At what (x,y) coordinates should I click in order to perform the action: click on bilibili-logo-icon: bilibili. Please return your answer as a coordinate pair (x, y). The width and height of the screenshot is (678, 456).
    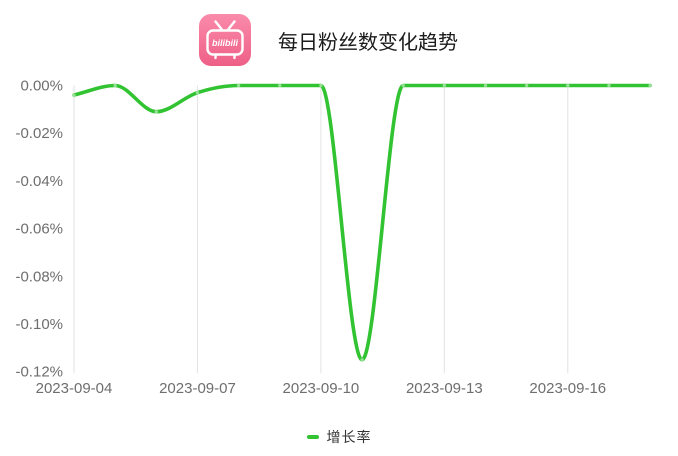
    Looking at the image, I should click on (225, 40).